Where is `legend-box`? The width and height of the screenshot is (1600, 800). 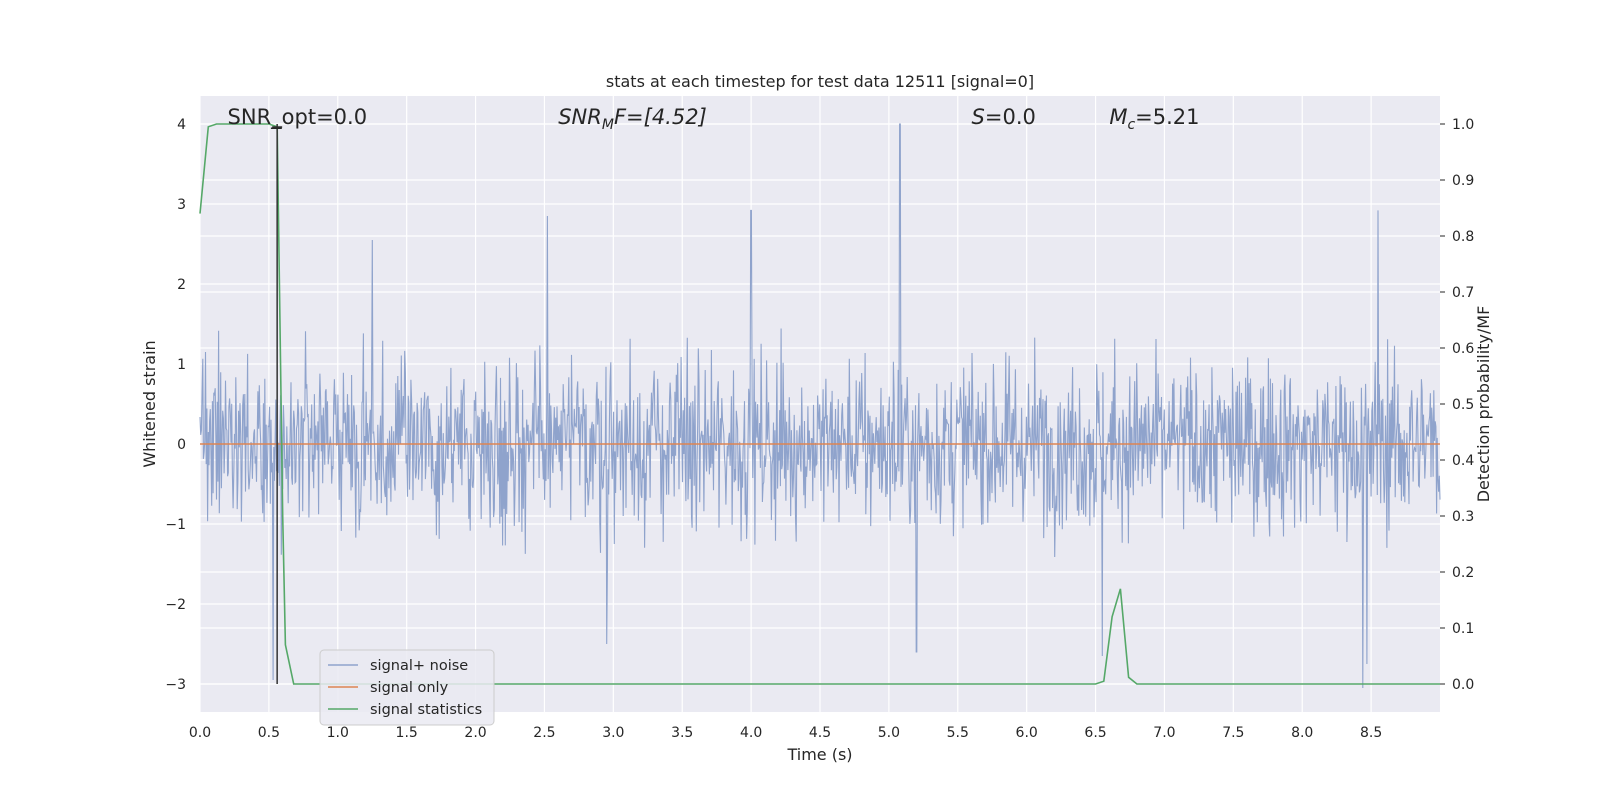 legend-box is located at coordinates (407, 687).